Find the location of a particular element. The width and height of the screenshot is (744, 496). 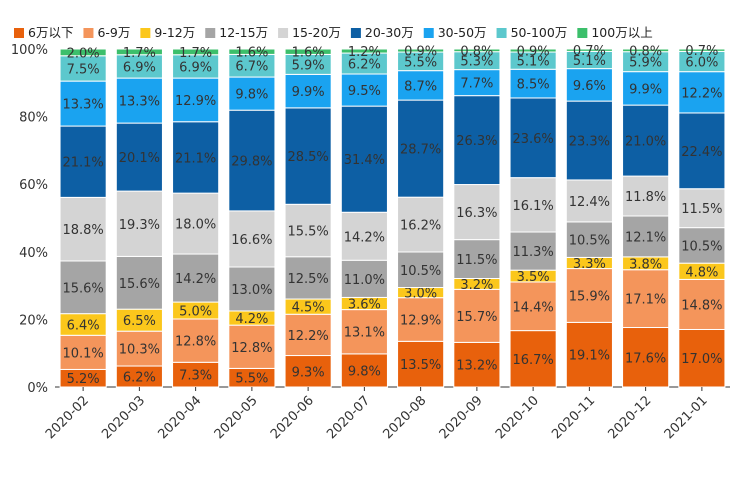

data-label: 11.3% is located at coordinates (532, 252).